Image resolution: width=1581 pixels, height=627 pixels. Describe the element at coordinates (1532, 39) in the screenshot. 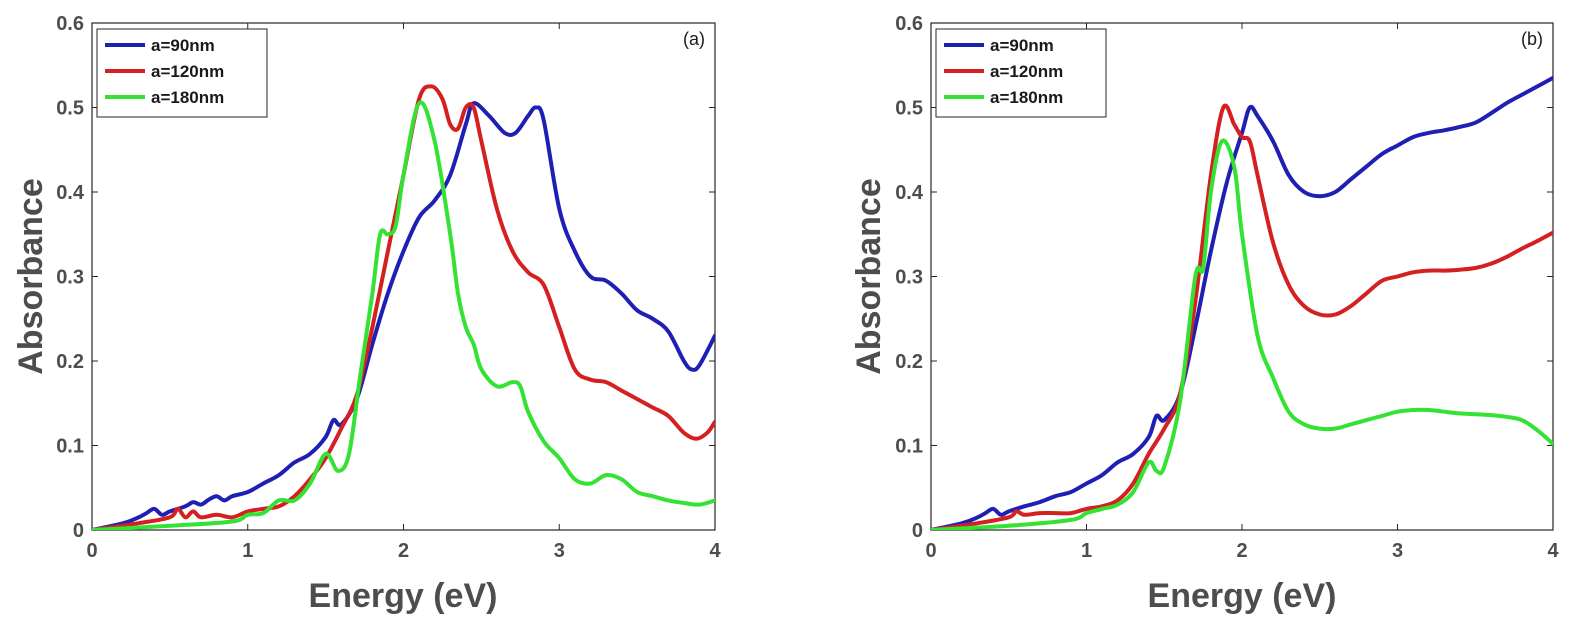

I see `panel-label: (b)` at that location.